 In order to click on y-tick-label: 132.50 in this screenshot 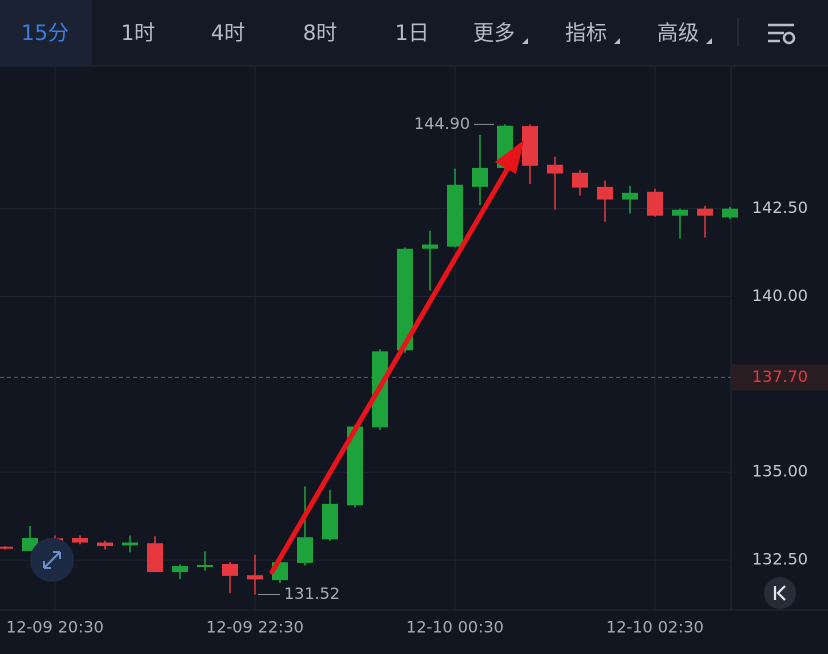, I will do `click(780, 559)`.